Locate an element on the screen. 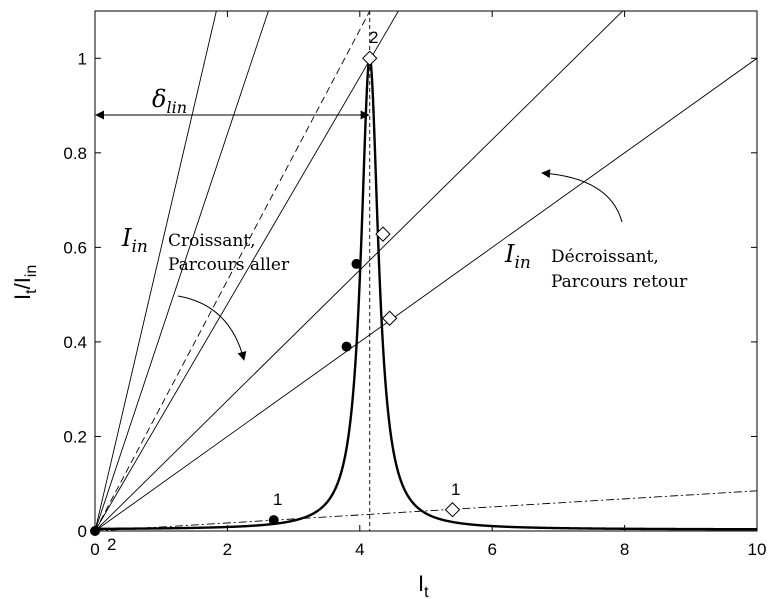 Image resolution: width=771 pixels, height=599 pixels. x-axis-label-sub: t is located at coordinates (426, 591).